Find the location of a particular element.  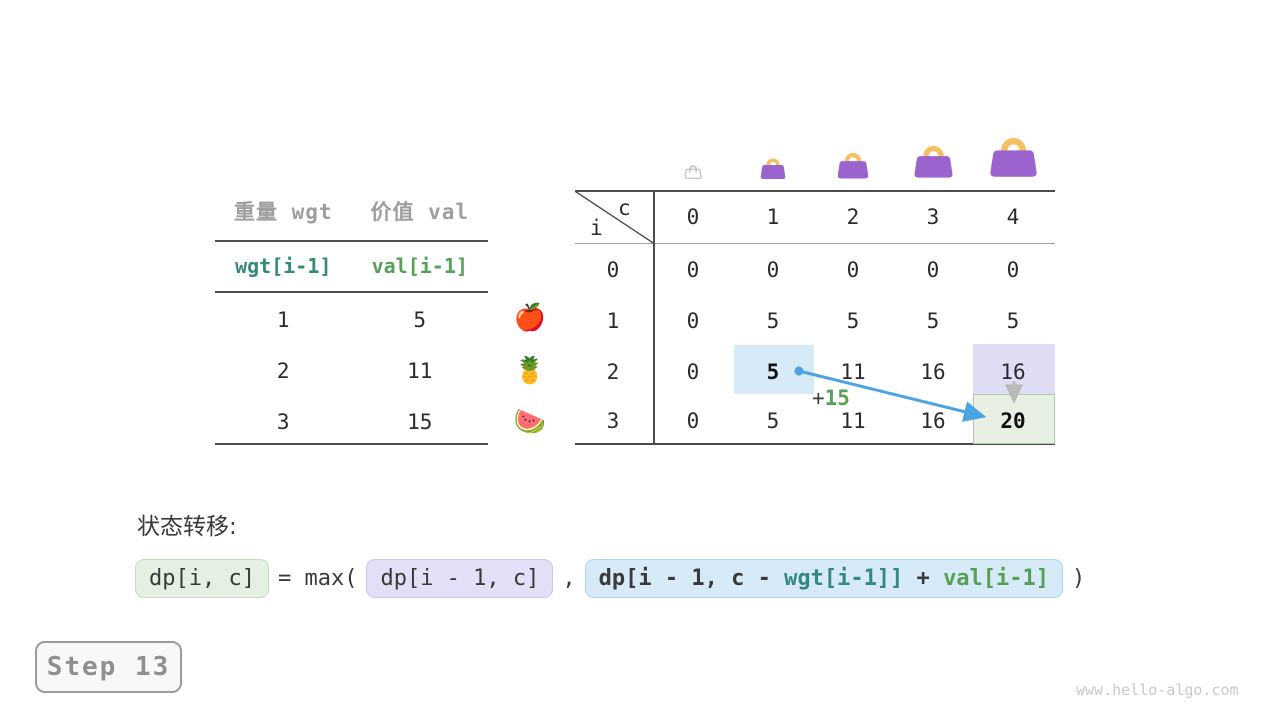

site-watermark: www.hello-algo.com is located at coordinates (1157, 690).